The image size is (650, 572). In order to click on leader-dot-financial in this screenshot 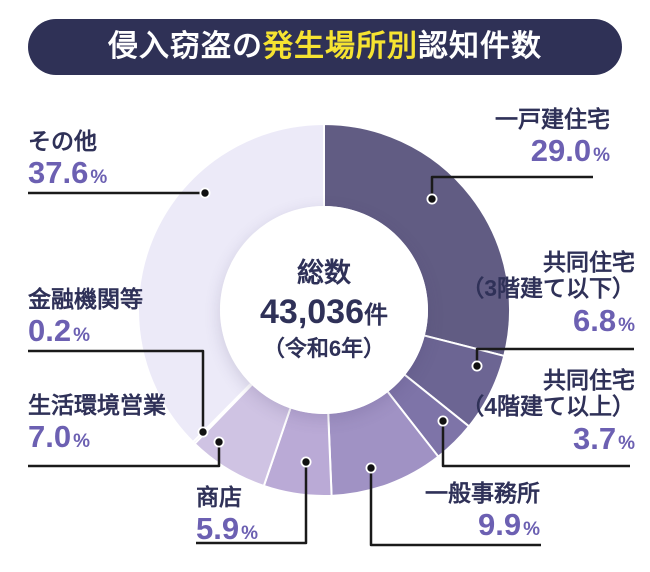, I will do `click(203, 432)`.